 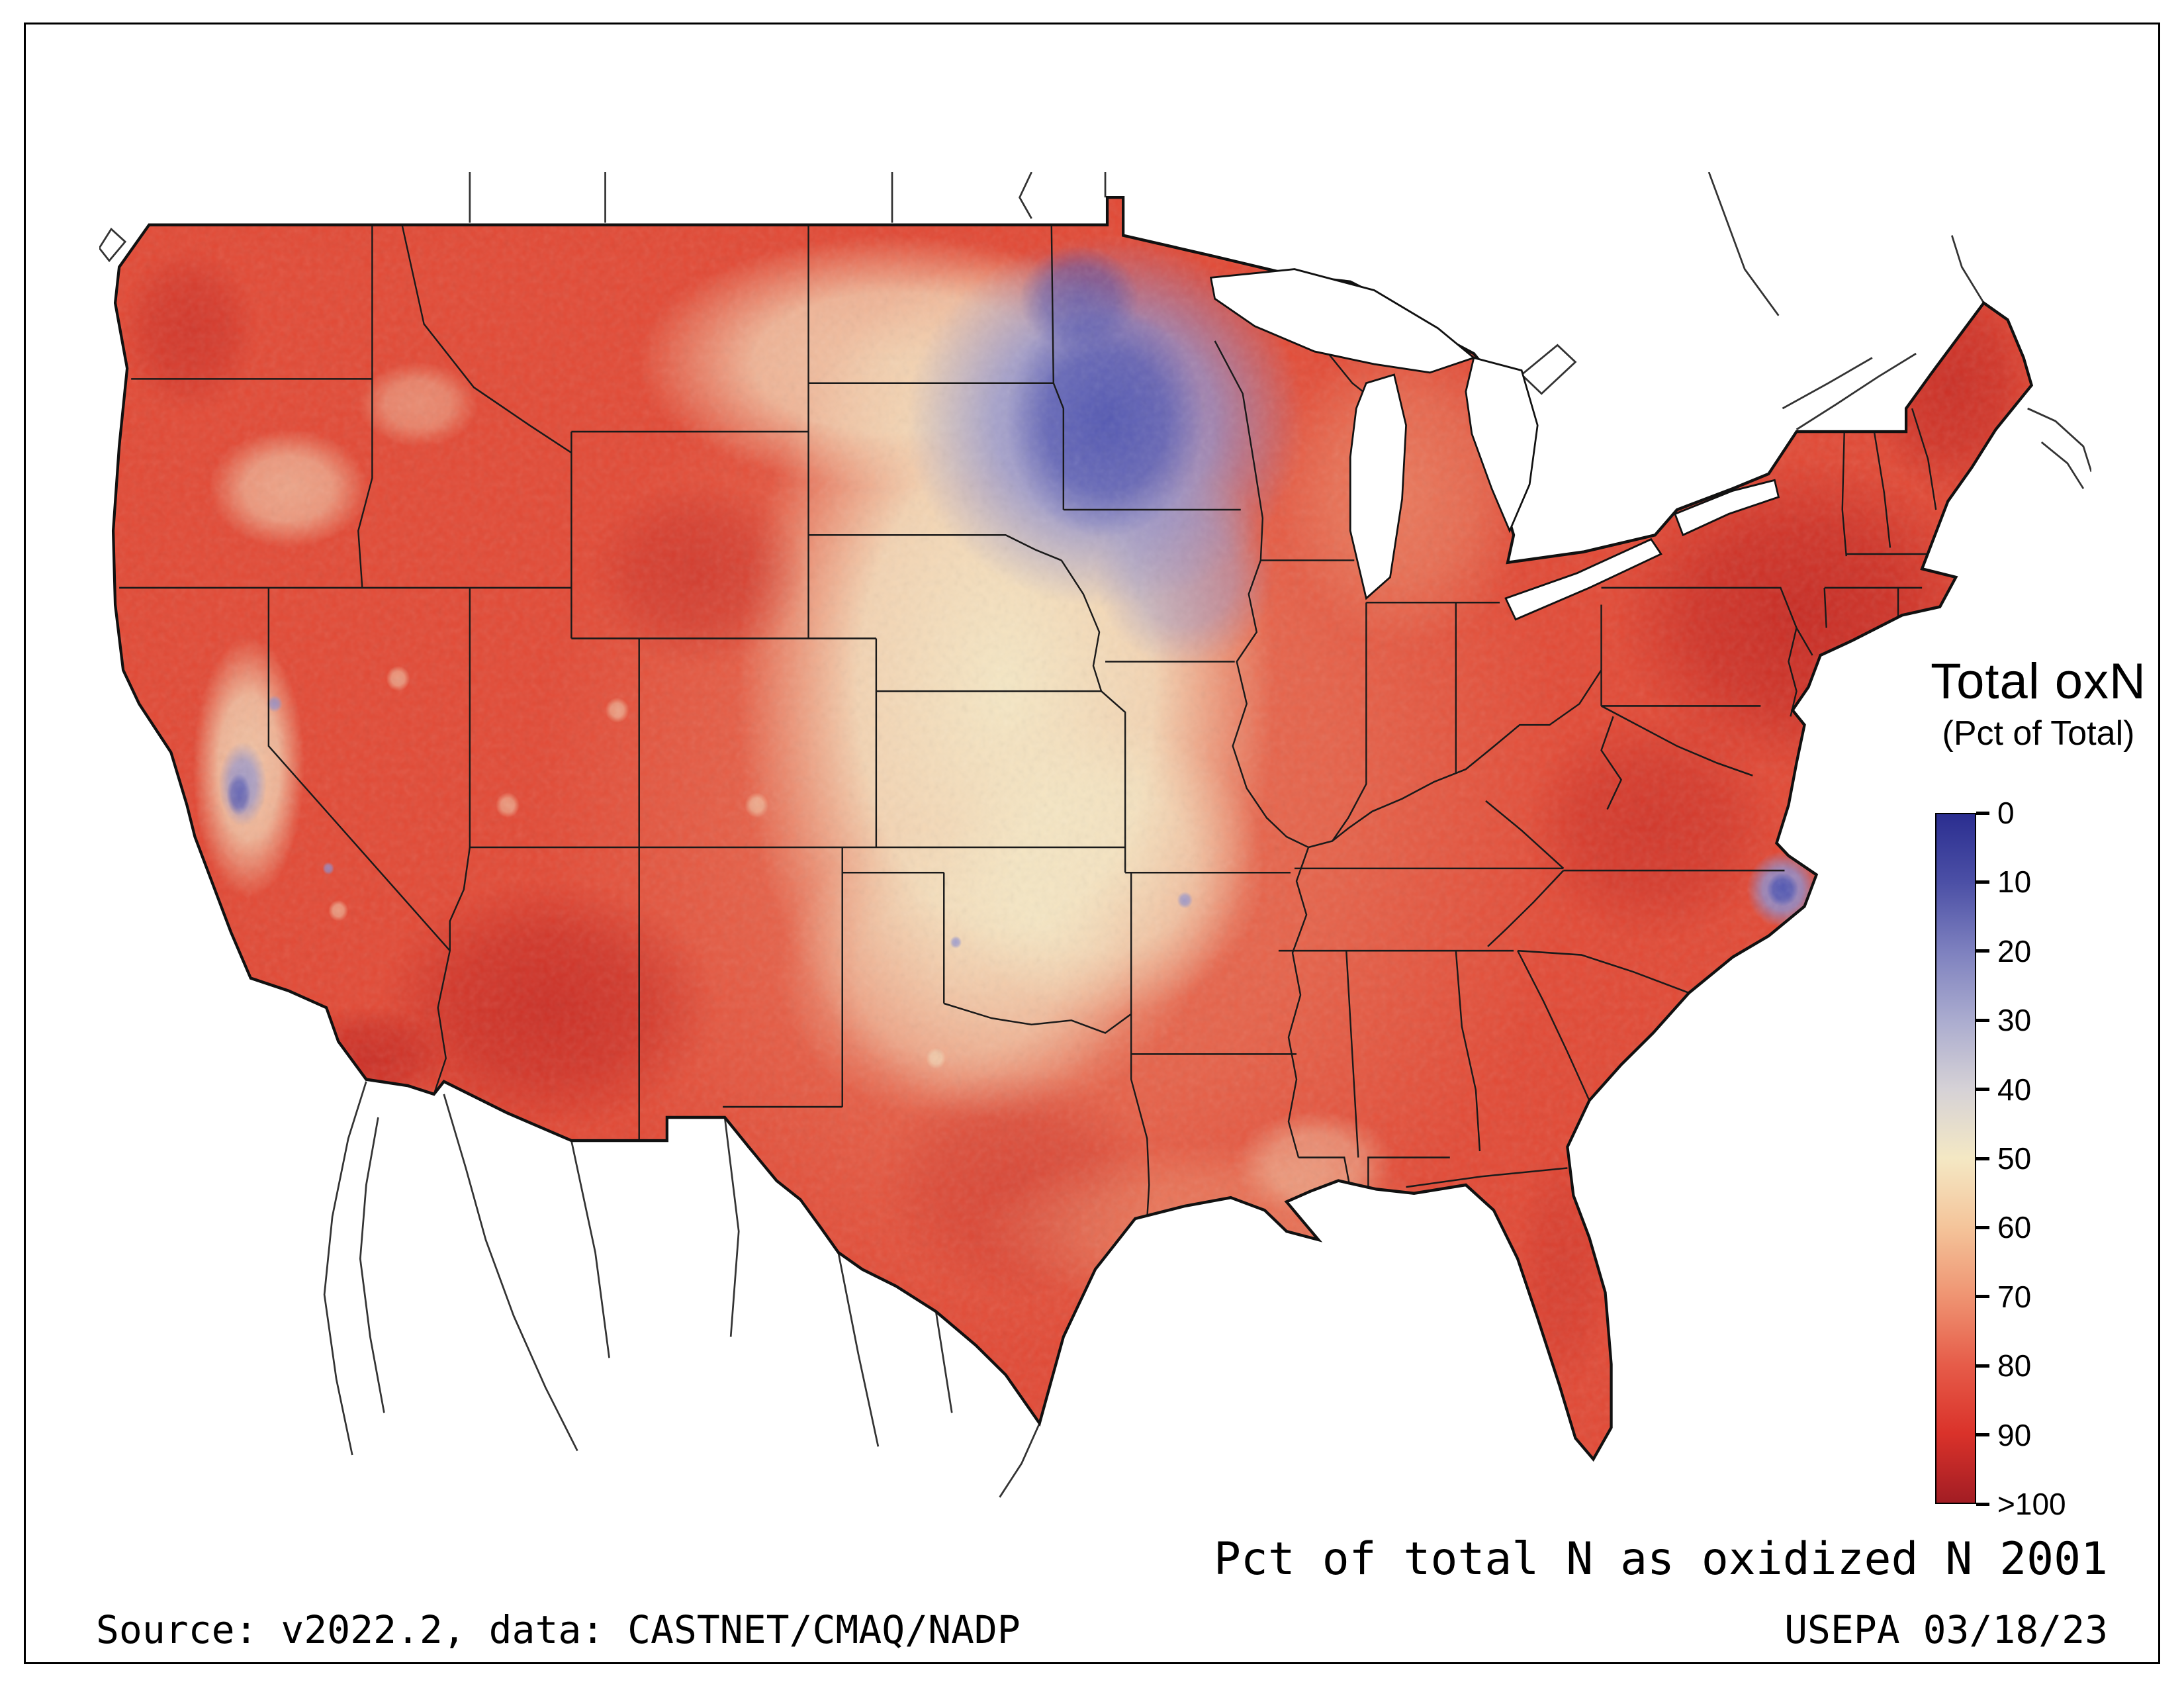 I want to click on tick-label: 0, so click(x=2006, y=813).